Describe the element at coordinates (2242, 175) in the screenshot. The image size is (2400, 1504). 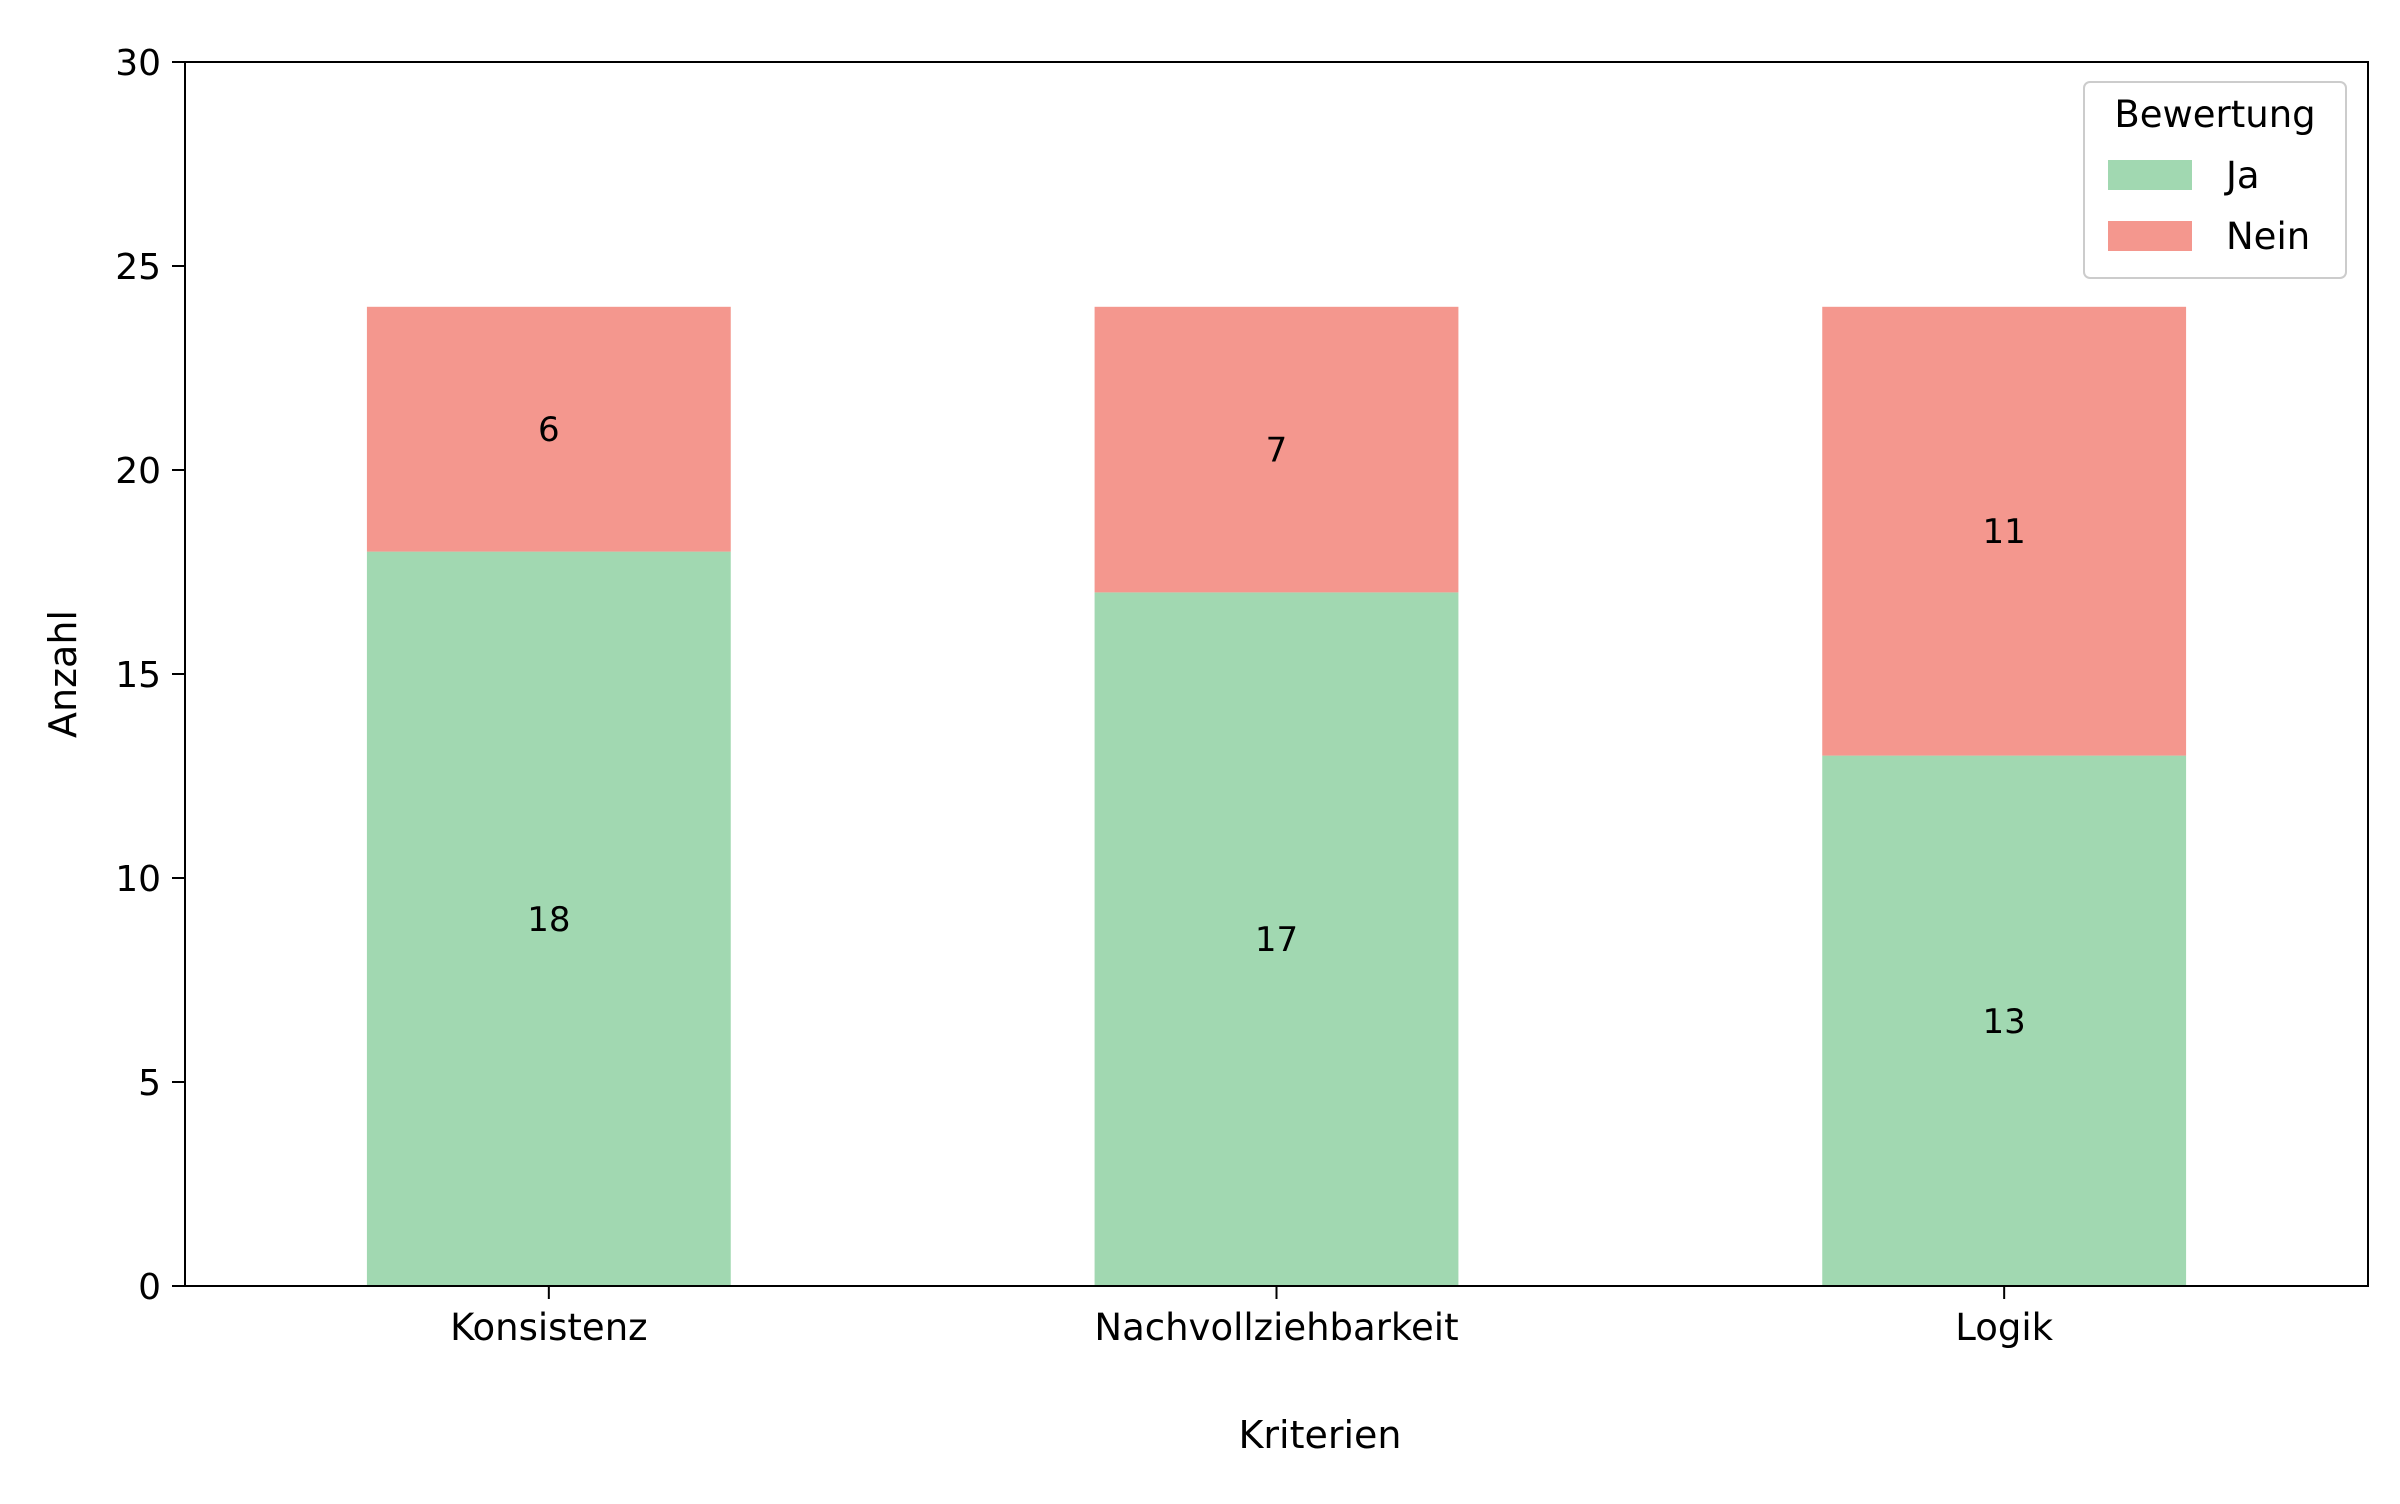
I see `legend-entry-ja: Ja` at that location.